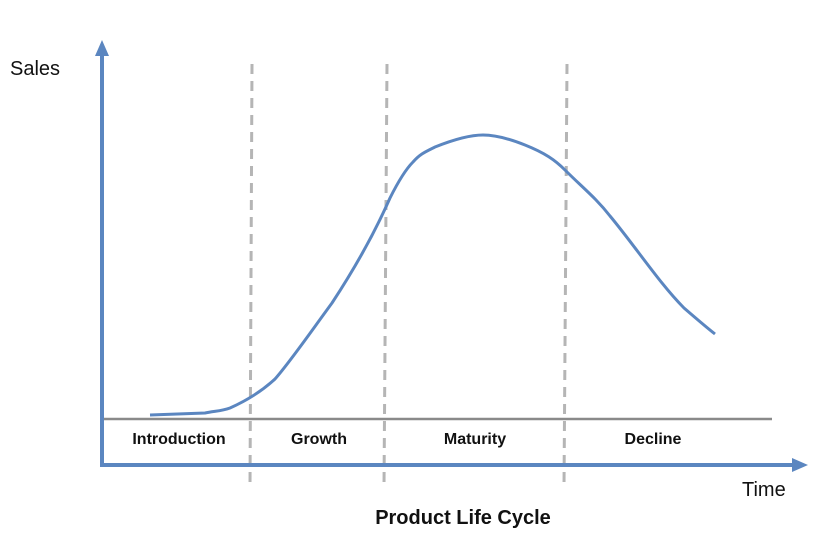 The height and width of the screenshot is (542, 820). What do you see at coordinates (475, 439) in the screenshot?
I see `stage-label-maturity: Maturity` at bounding box center [475, 439].